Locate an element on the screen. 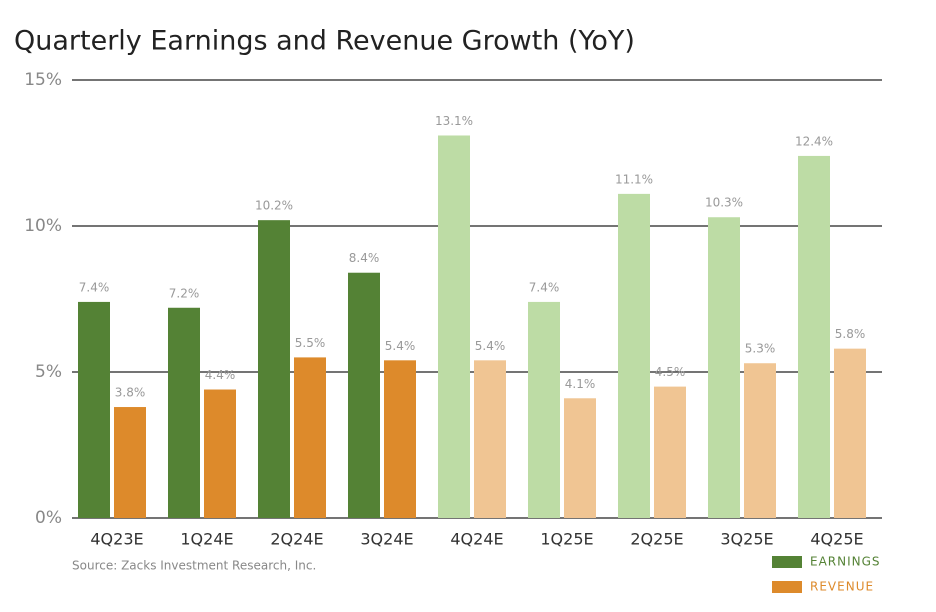 This screenshot has height=612, width=936. x-tick-label: 2Q24E is located at coordinates (296, 539).